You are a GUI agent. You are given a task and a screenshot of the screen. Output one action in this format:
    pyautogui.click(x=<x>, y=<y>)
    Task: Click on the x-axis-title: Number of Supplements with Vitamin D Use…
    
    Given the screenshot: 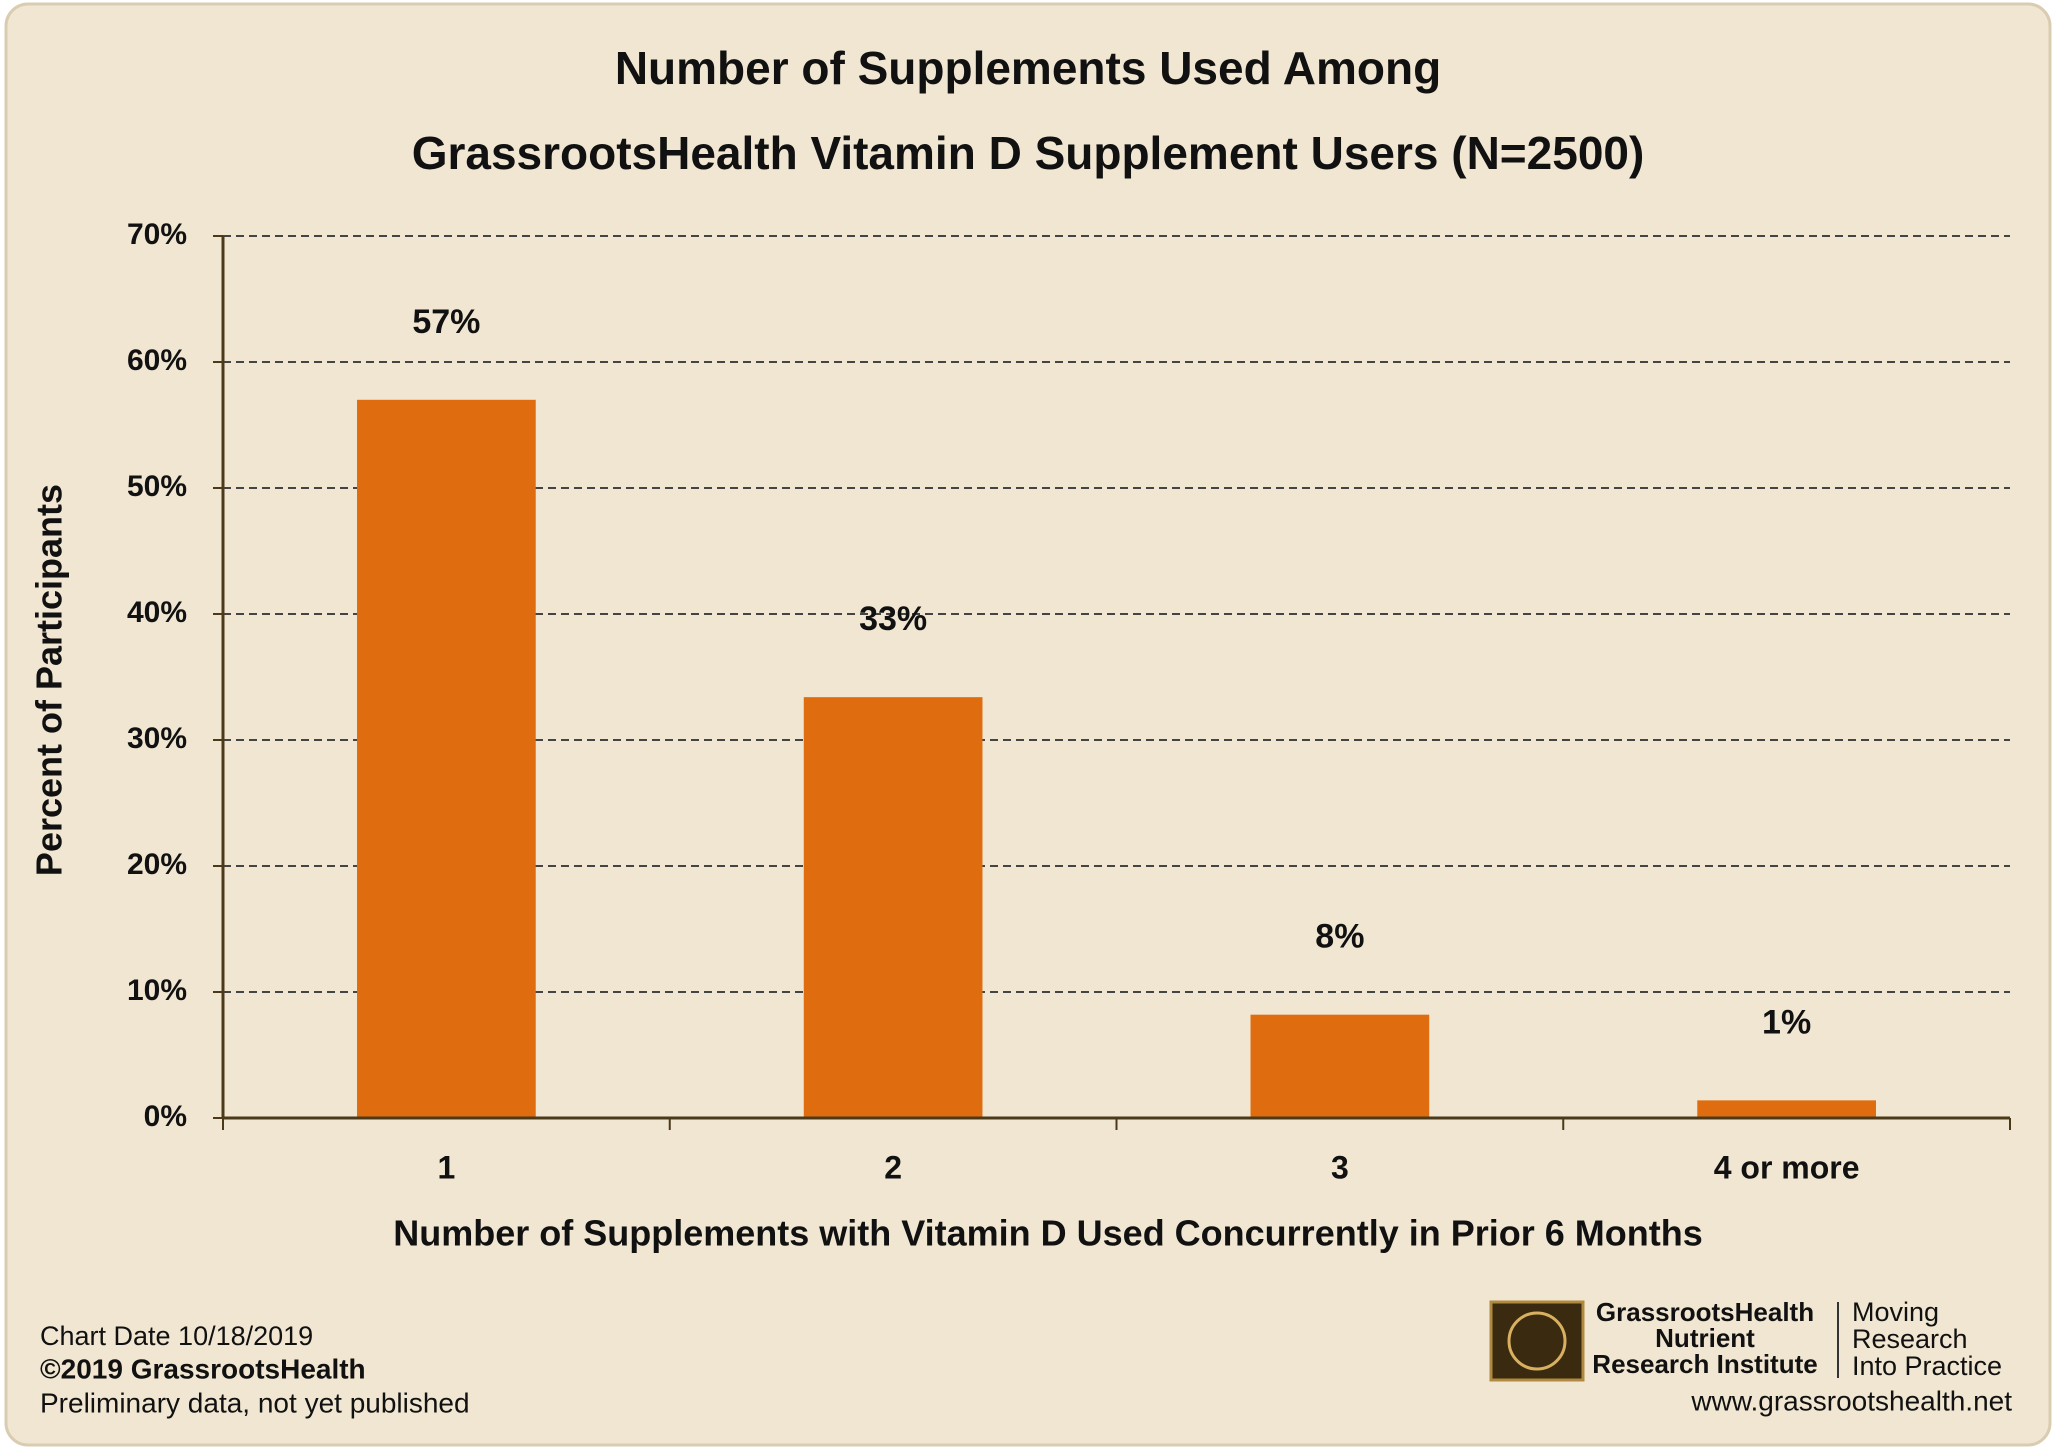 What is the action you would take?
    pyautogui.click(x=1047, y=1233)
    